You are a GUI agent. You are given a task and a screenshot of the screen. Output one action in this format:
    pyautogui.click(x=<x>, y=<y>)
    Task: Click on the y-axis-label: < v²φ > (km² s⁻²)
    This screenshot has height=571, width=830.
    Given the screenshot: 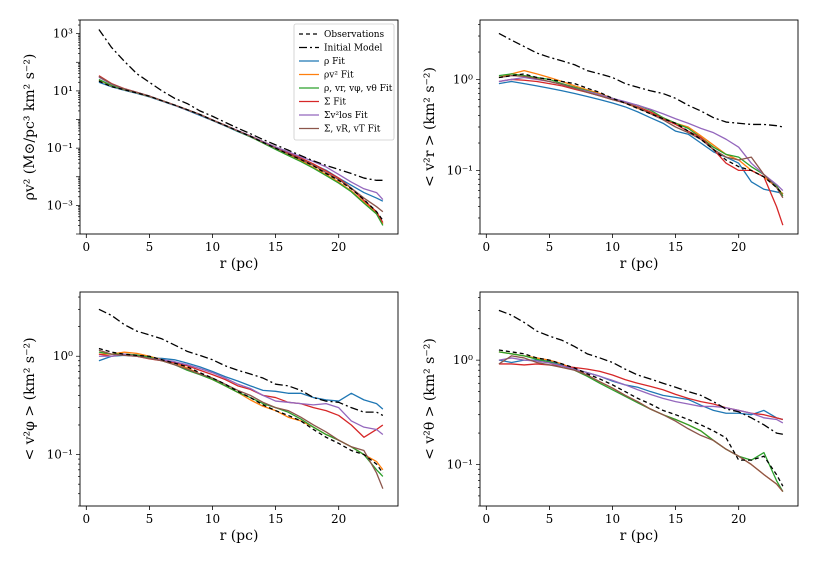 What is the action you would take?
    pyautogui.click(x=30, y=398)
    